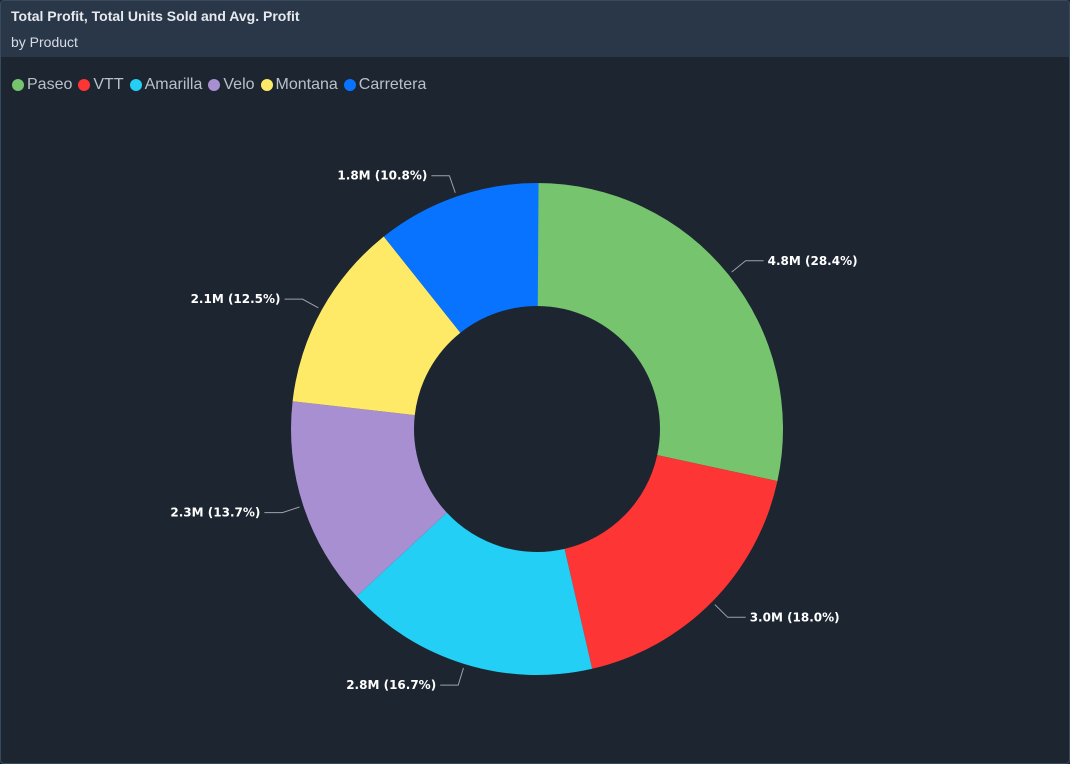 This screenshot has width=1070, height=764. I want to click on legend-item-paseo: Paseo, so click(42, 85).